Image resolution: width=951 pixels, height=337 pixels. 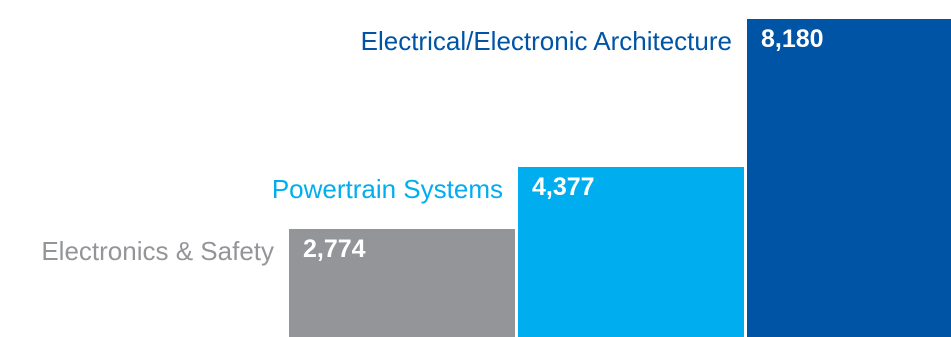 I want to click on category-label: Electrical/Electronic Architecture, so click(x=546, y=41).